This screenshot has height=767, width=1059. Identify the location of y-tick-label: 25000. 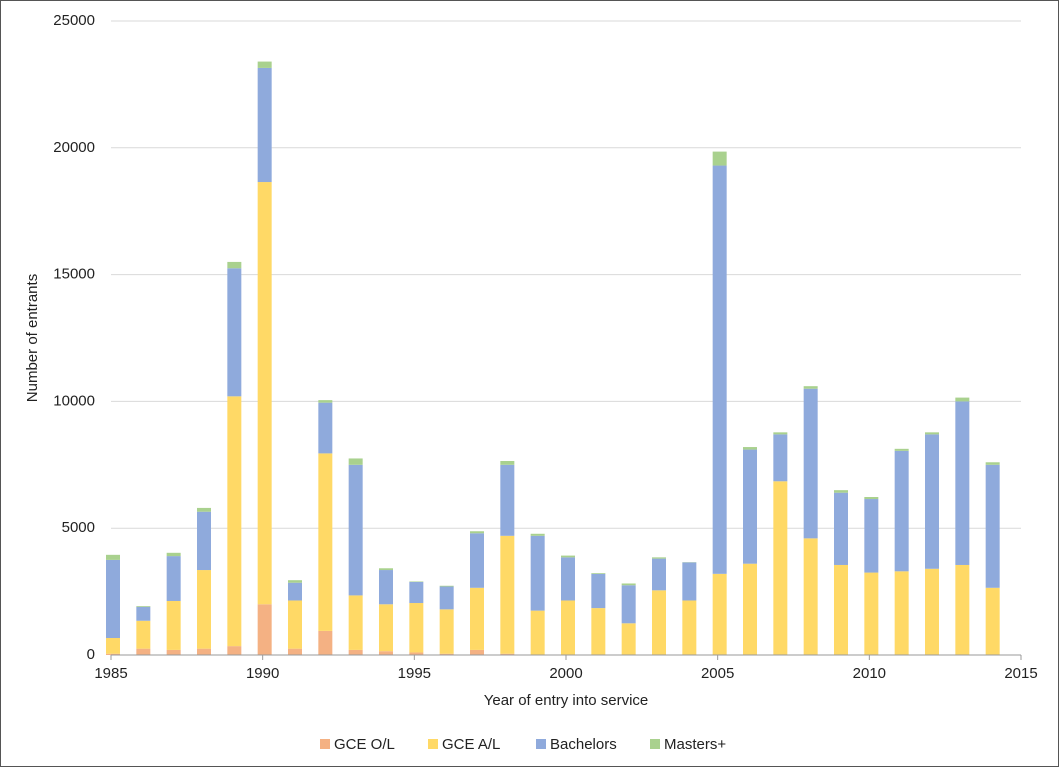
(74, 20).